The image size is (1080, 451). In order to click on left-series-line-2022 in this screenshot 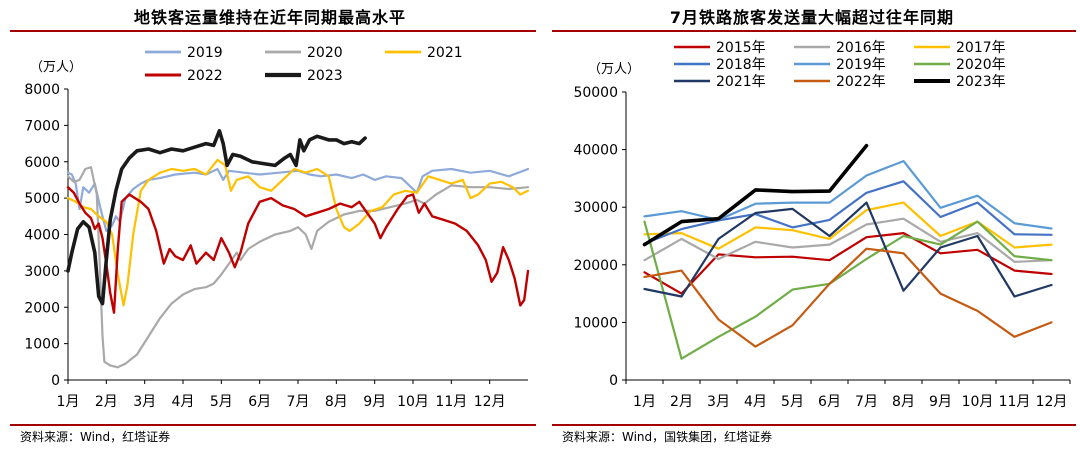, I will do `click(298, 250)`.